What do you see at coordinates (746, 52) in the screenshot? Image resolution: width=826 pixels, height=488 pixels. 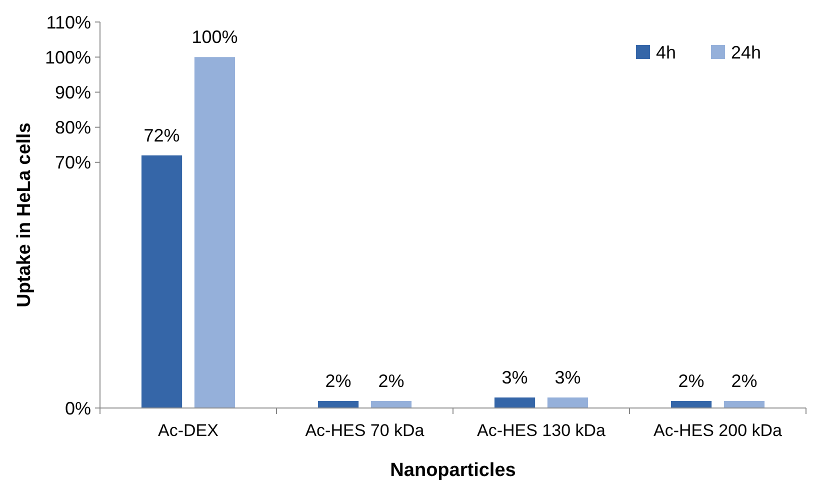 I see `legend-label: 24h` at bounding box center [746, 52].